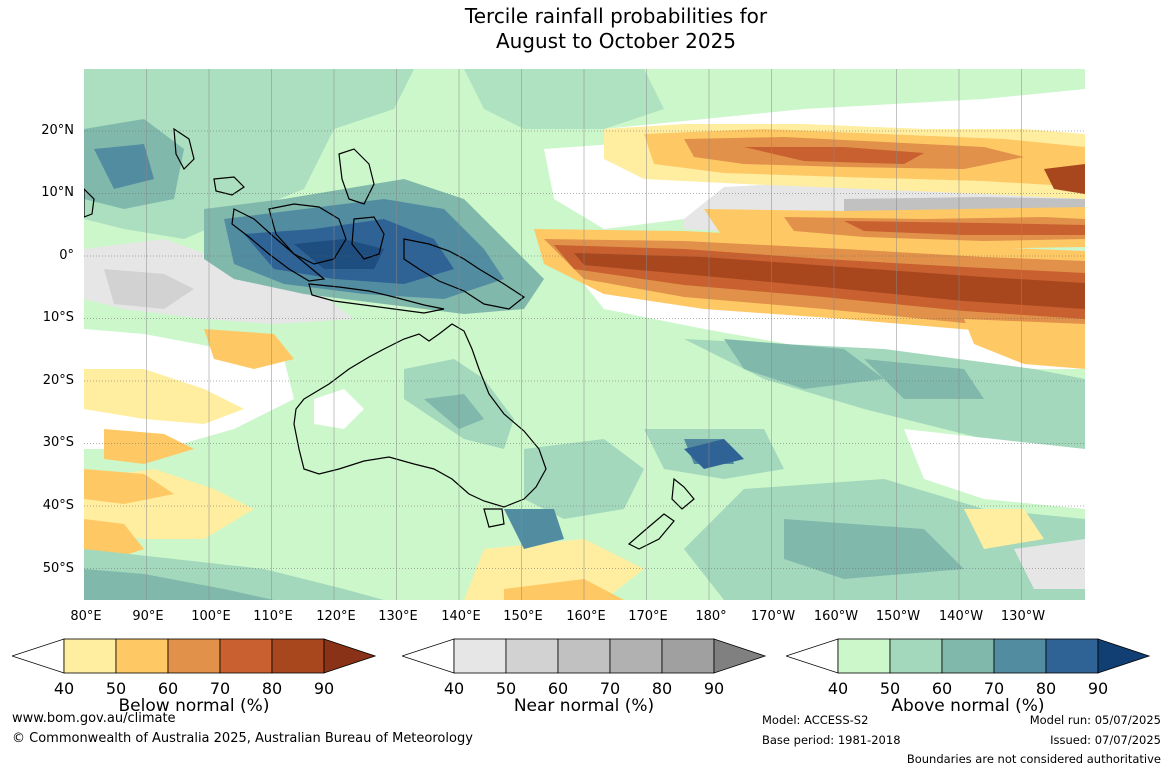  What do you see at coordinates (968, 706) in the screenshot?
I see `legend-above-title: Above normal (%)` at bounding box center [968, 706].